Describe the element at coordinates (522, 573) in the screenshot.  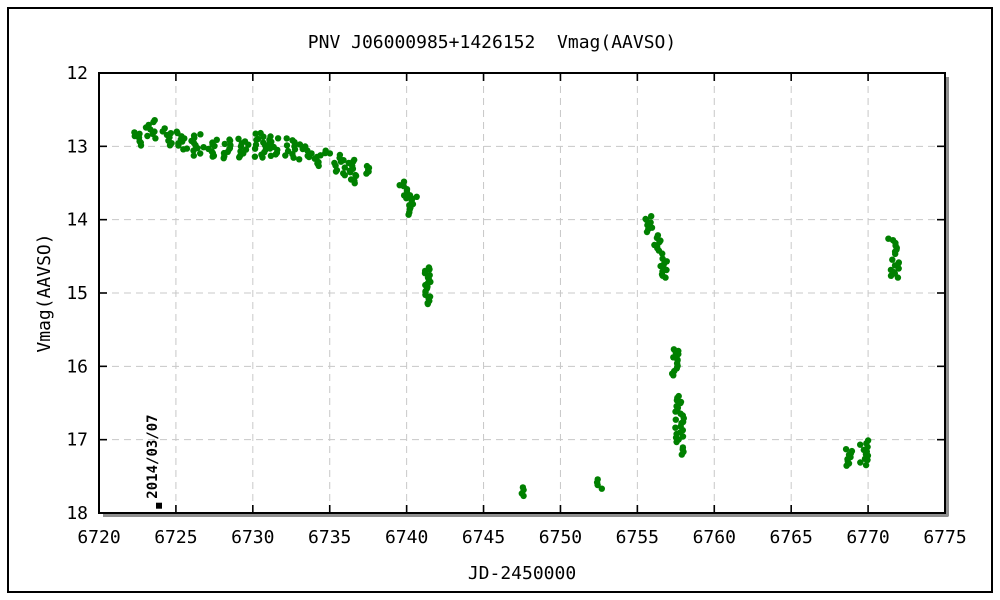
I see `x-axis-label: JD-2450000` at that location.